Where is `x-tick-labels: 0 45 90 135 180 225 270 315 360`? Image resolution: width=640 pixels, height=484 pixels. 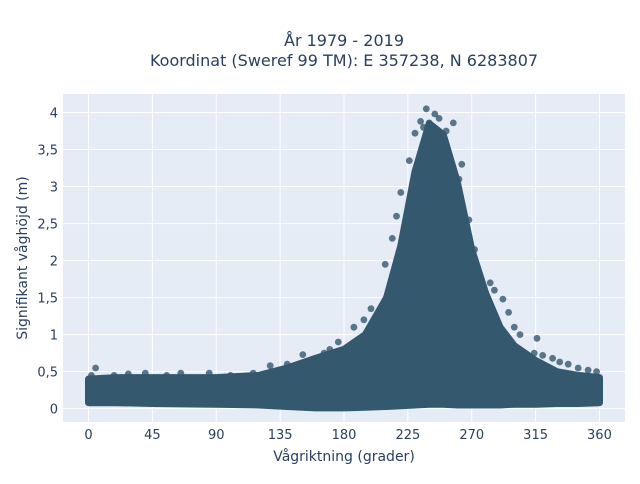
x-tick-labels: 0 45 90 135 180 225 270 315 360 is located at coordinates (347, 435).